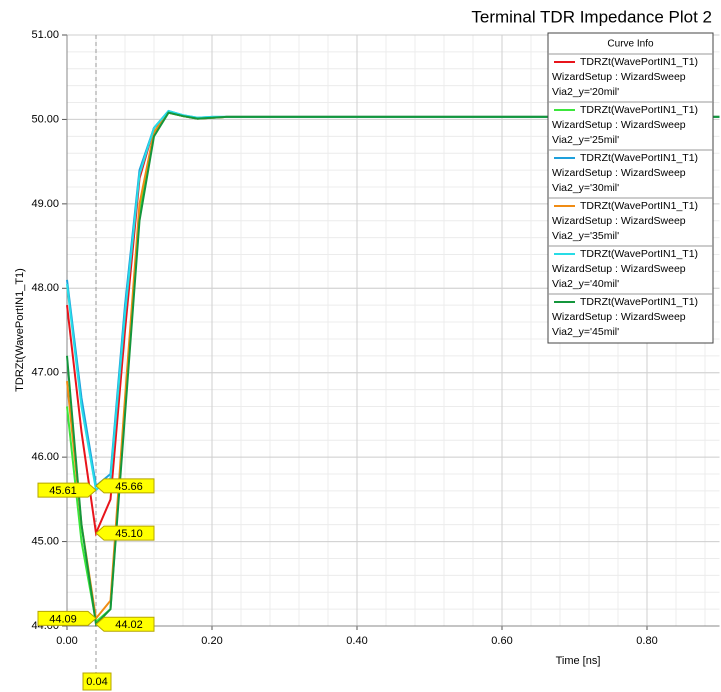 The image size is (721, 692). Describe the element at coordinates (646, 641) in the screenshot. I see `x-tick-label: 0.80` at that location.